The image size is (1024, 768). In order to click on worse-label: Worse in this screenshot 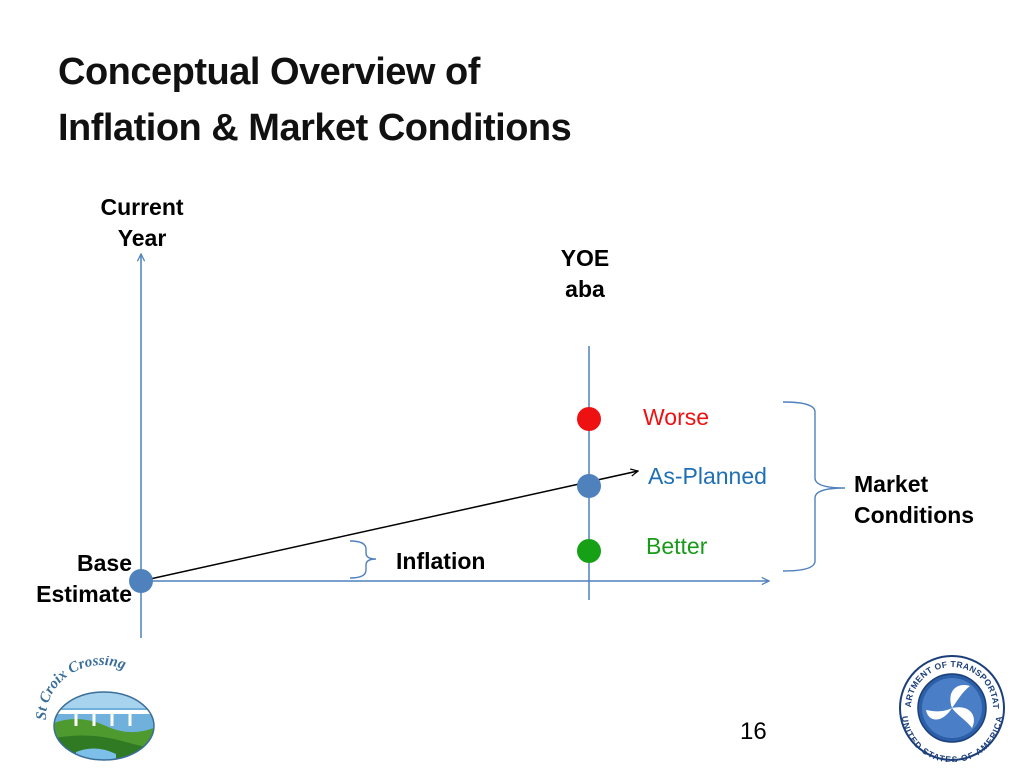, I will do `click(676, 417)`.